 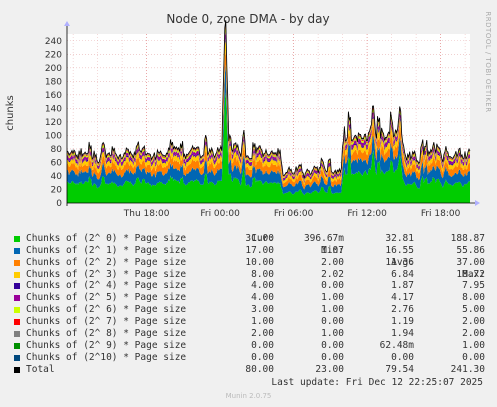 I want to click on legend-avg: 32.81, so click(x=399, y=238).